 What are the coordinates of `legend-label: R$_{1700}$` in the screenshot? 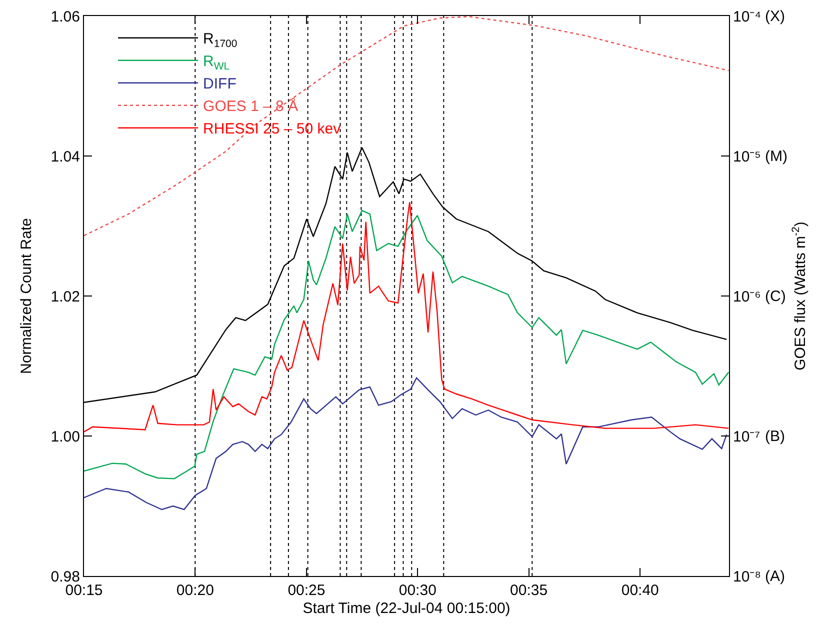 It's located at (220, 40).